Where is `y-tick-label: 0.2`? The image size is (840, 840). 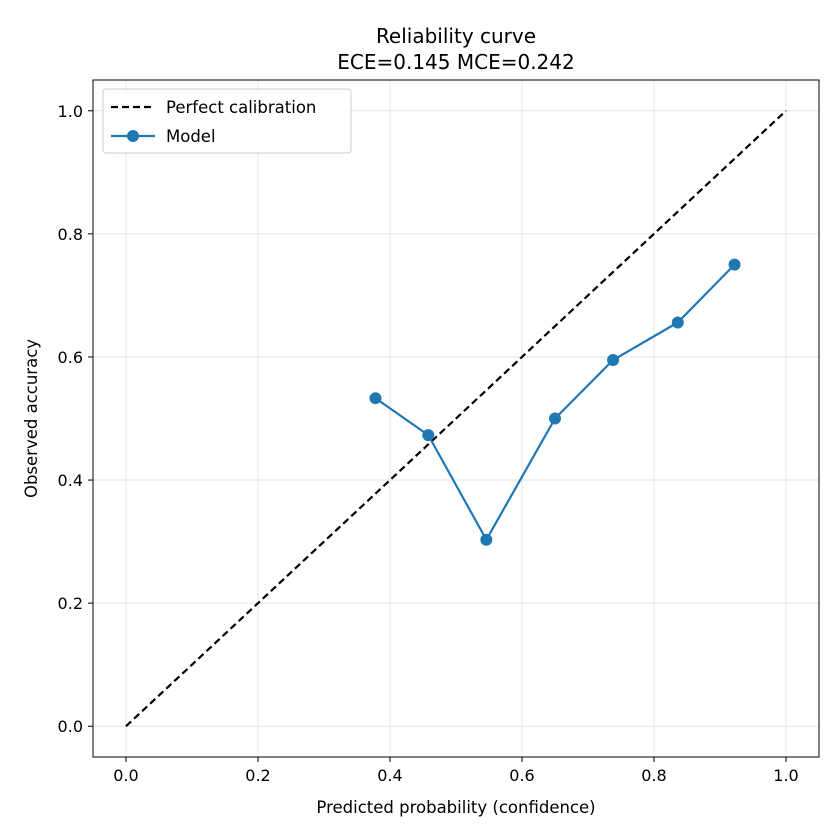
y-tick-label: 0.2 is located at coordinates (70, 603).